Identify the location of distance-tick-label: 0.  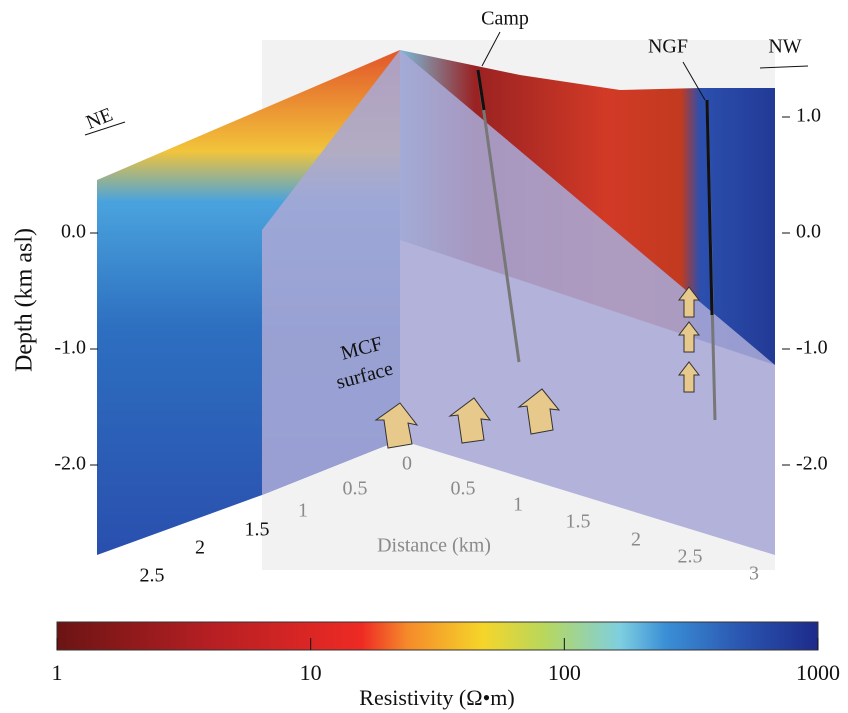
(407, 464).